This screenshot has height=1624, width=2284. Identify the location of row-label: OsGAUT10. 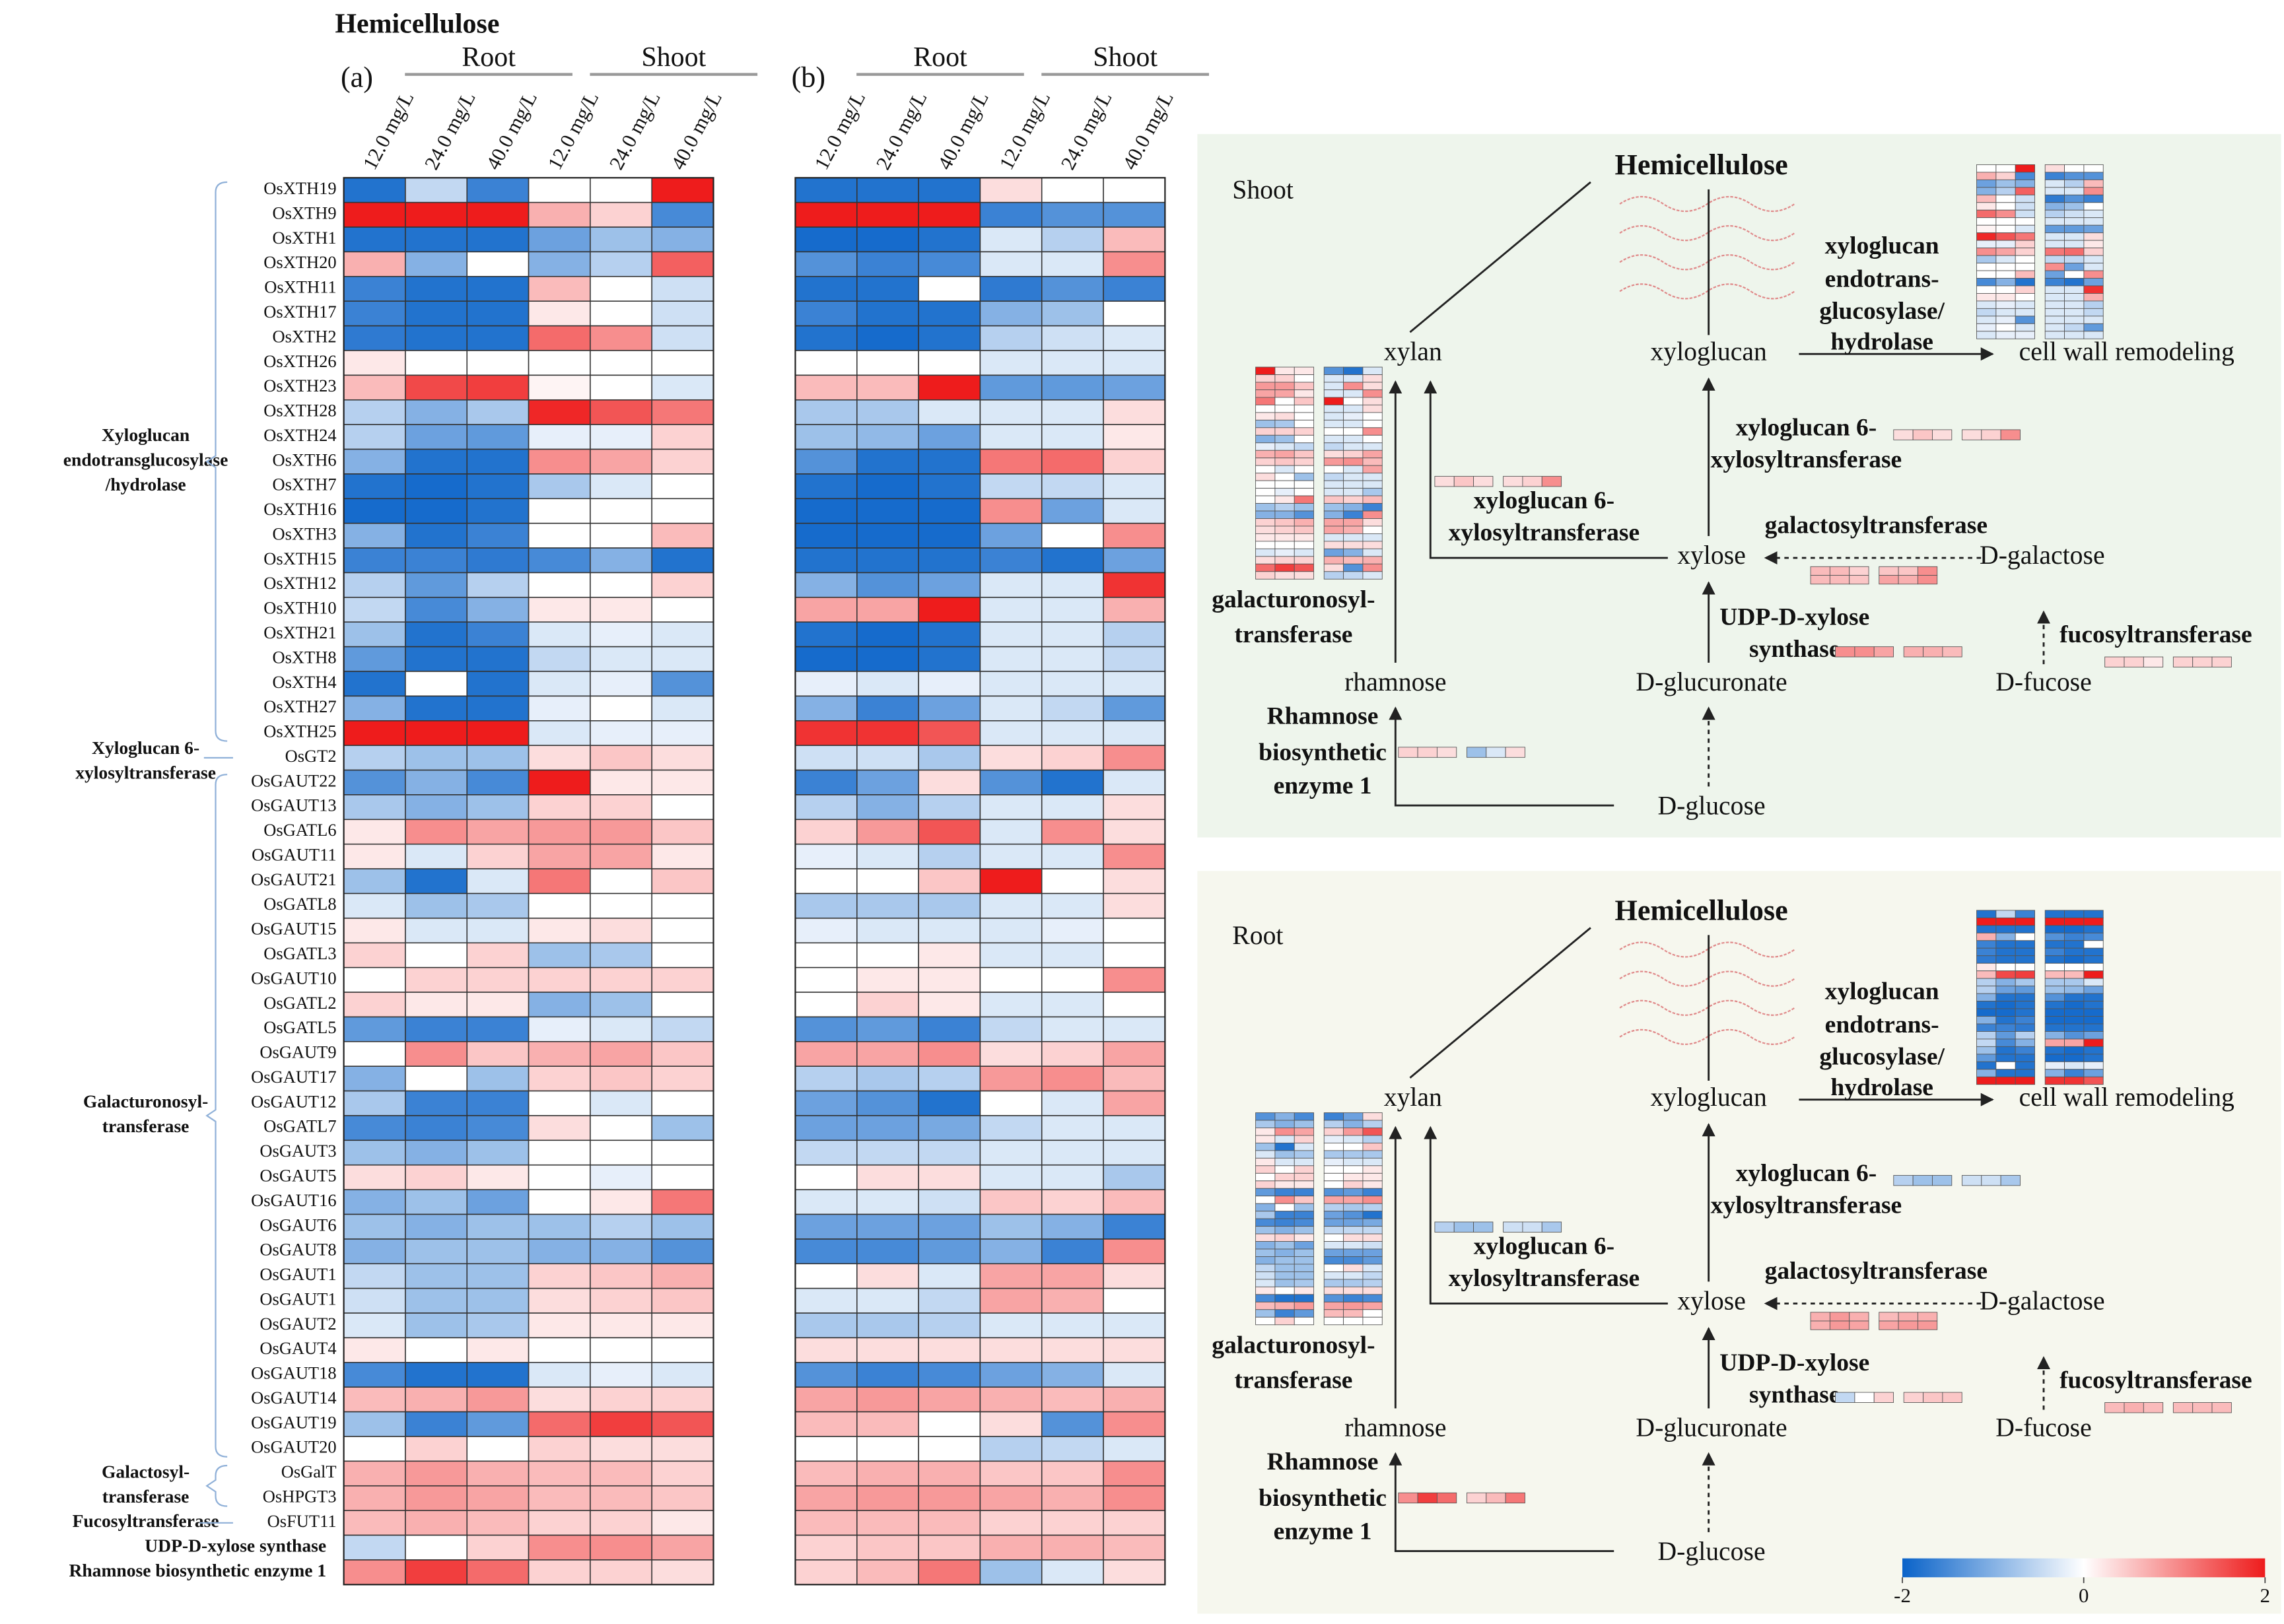
(293, 978).